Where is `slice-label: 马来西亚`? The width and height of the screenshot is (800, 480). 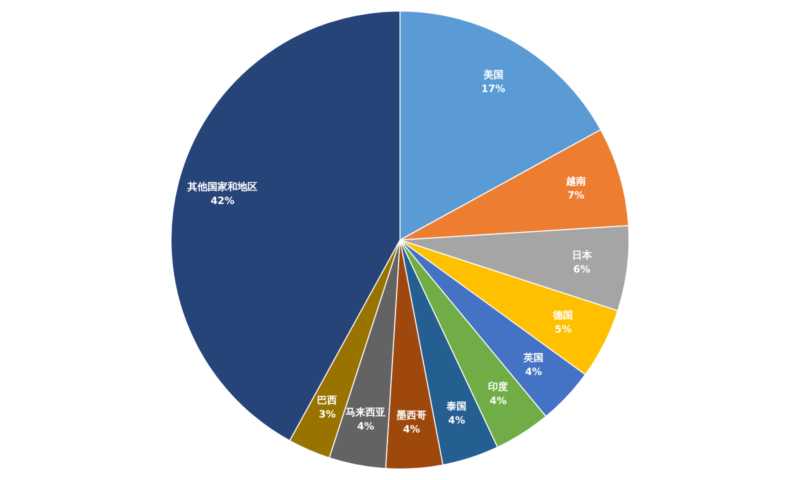 slice-label: 马来西亚 is located at coordinates (366, 412).